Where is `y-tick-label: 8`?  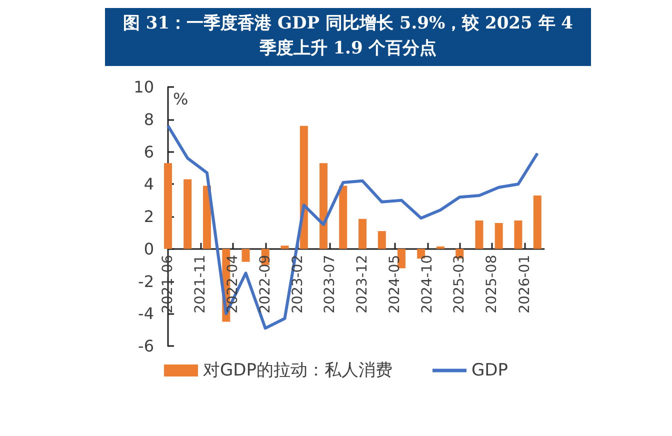
y-tick-label: 8 is located at coordinates (149, 119).